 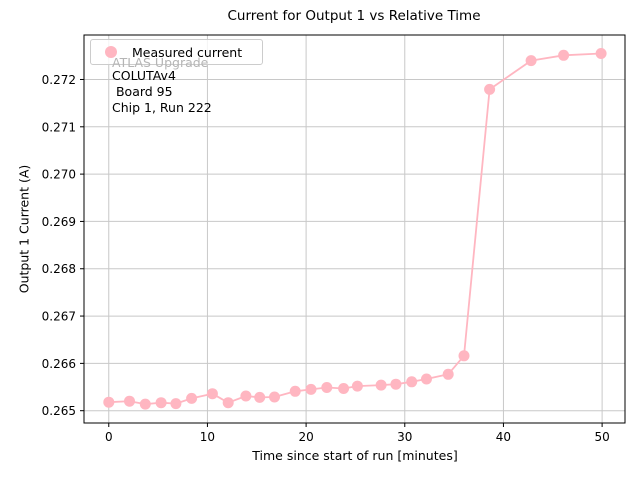 I want to click on x-tick-label: 20, so click(x=305, y=437).